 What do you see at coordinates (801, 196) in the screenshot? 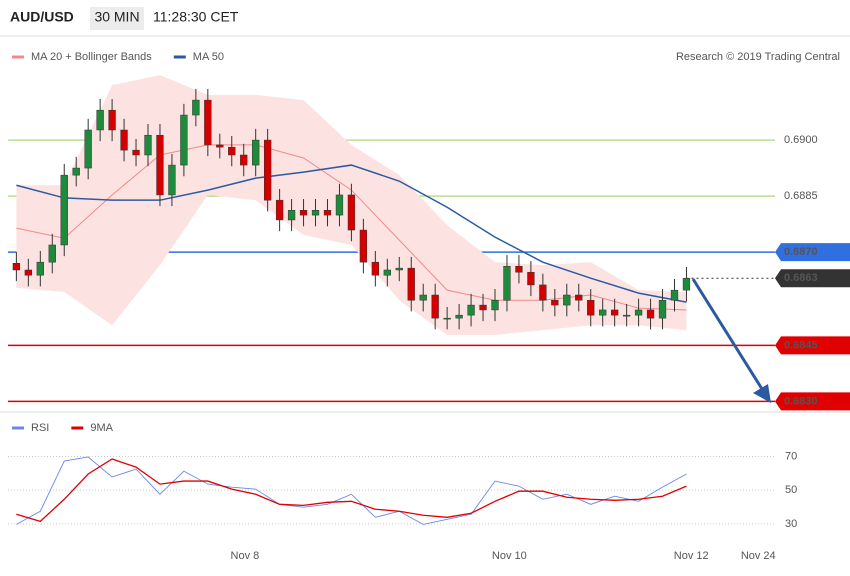
I see `level-label: 0.6885` at bounding box center [801, 196].